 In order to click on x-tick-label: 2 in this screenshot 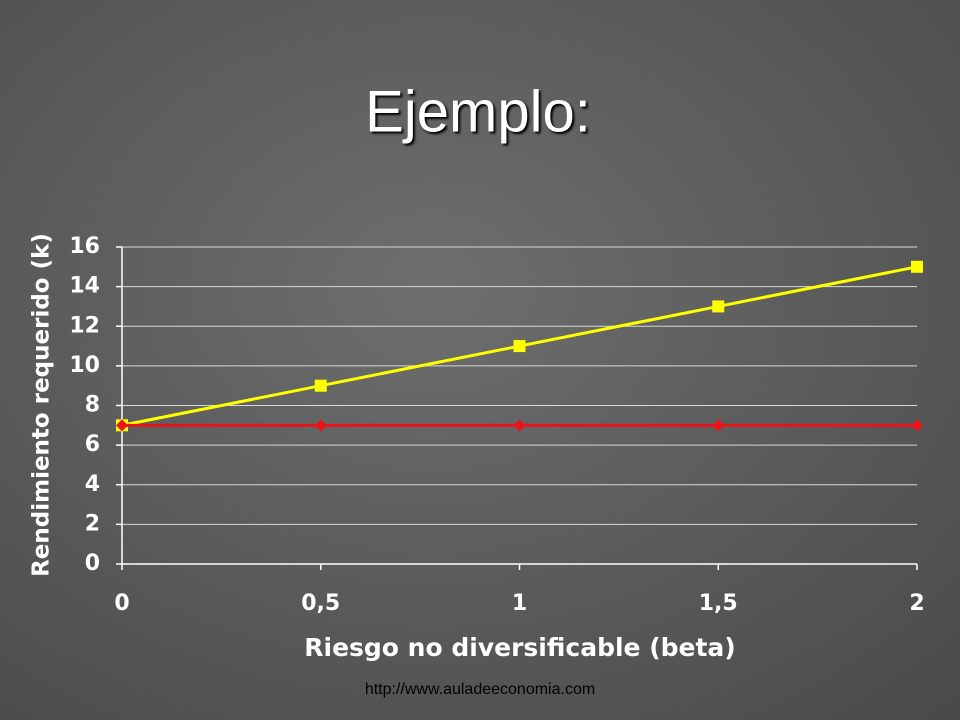, I will do `click(916, 603)`.